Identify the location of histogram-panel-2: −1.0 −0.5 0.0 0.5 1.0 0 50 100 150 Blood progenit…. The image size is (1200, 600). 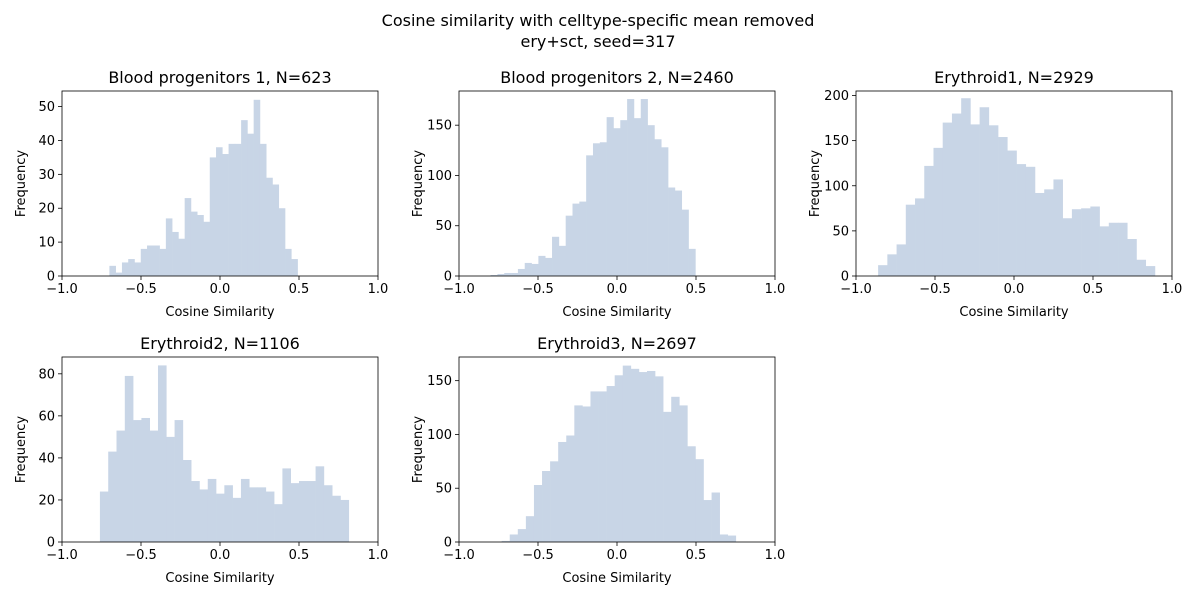
(598, 194).